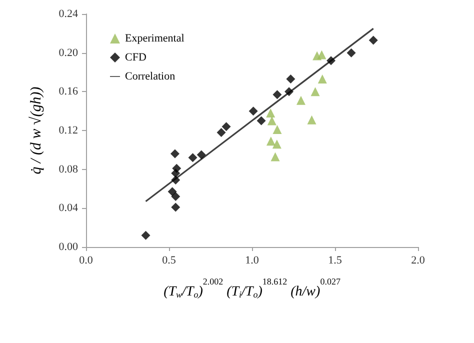  Describe the element at coordinates (169, 260) in the screenshot. I see `x-tick-label: 0.5` at that location.